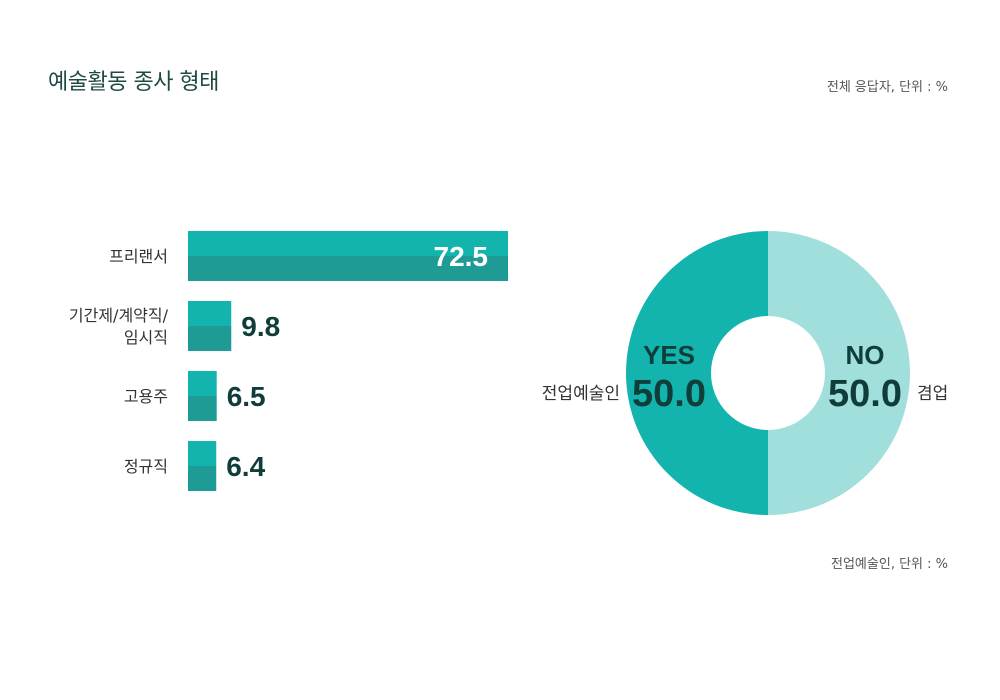  What do you see at coordinates (461, 256) in the screenshot?
I see `bar-0-value-label: 72.5` at bounding box center [461, 256].